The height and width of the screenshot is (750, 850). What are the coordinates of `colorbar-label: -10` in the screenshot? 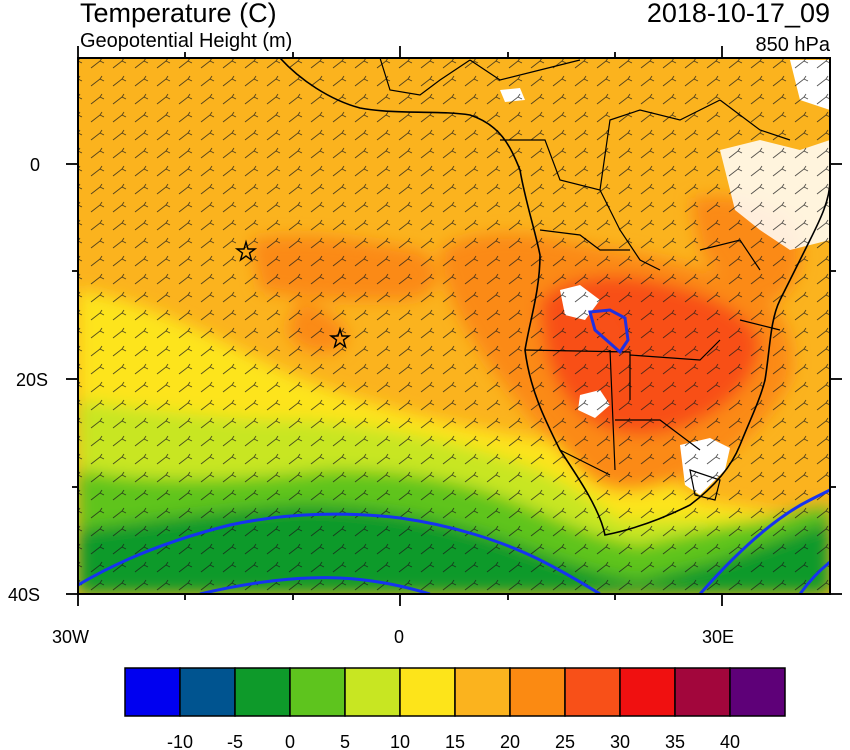 It's located at (180, 741).